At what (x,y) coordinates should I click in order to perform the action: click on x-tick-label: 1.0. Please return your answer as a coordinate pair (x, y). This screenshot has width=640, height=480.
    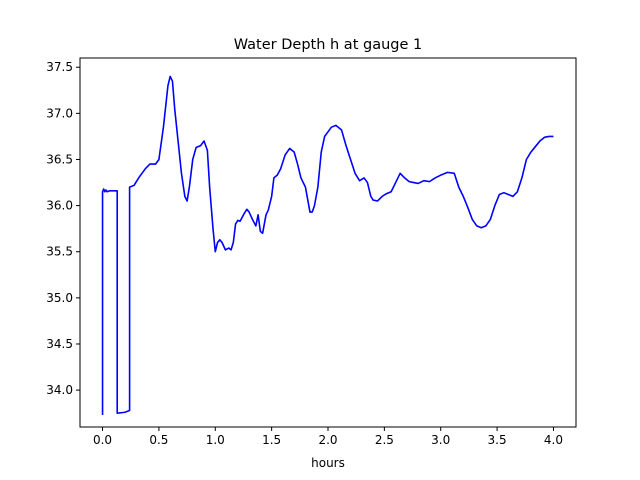
    Looking at the image, I should click on (215, 440).